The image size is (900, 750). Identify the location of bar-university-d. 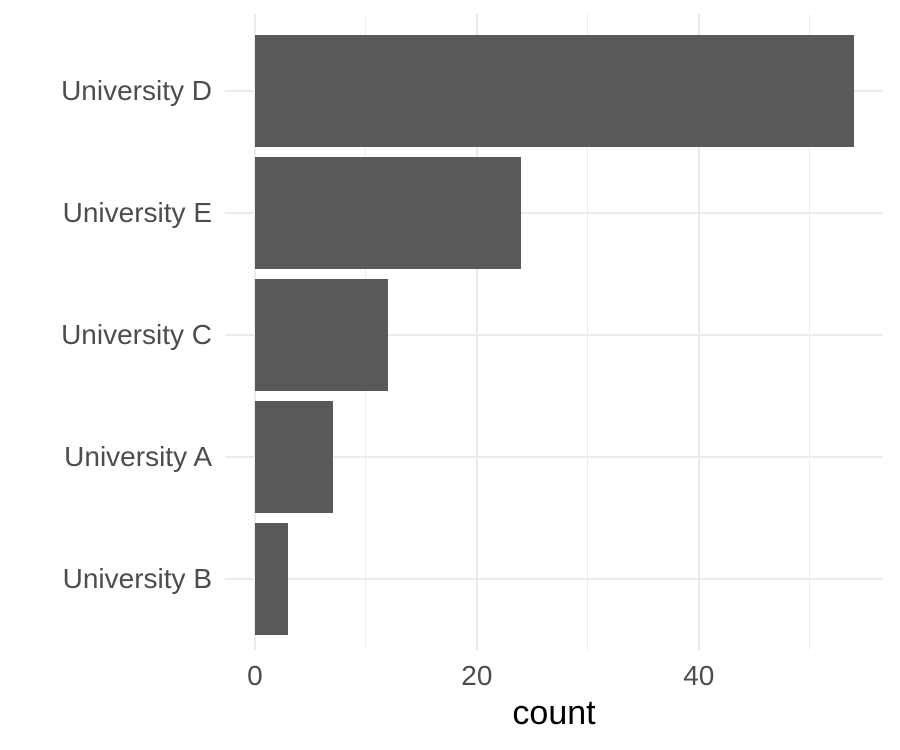
(554, 91).